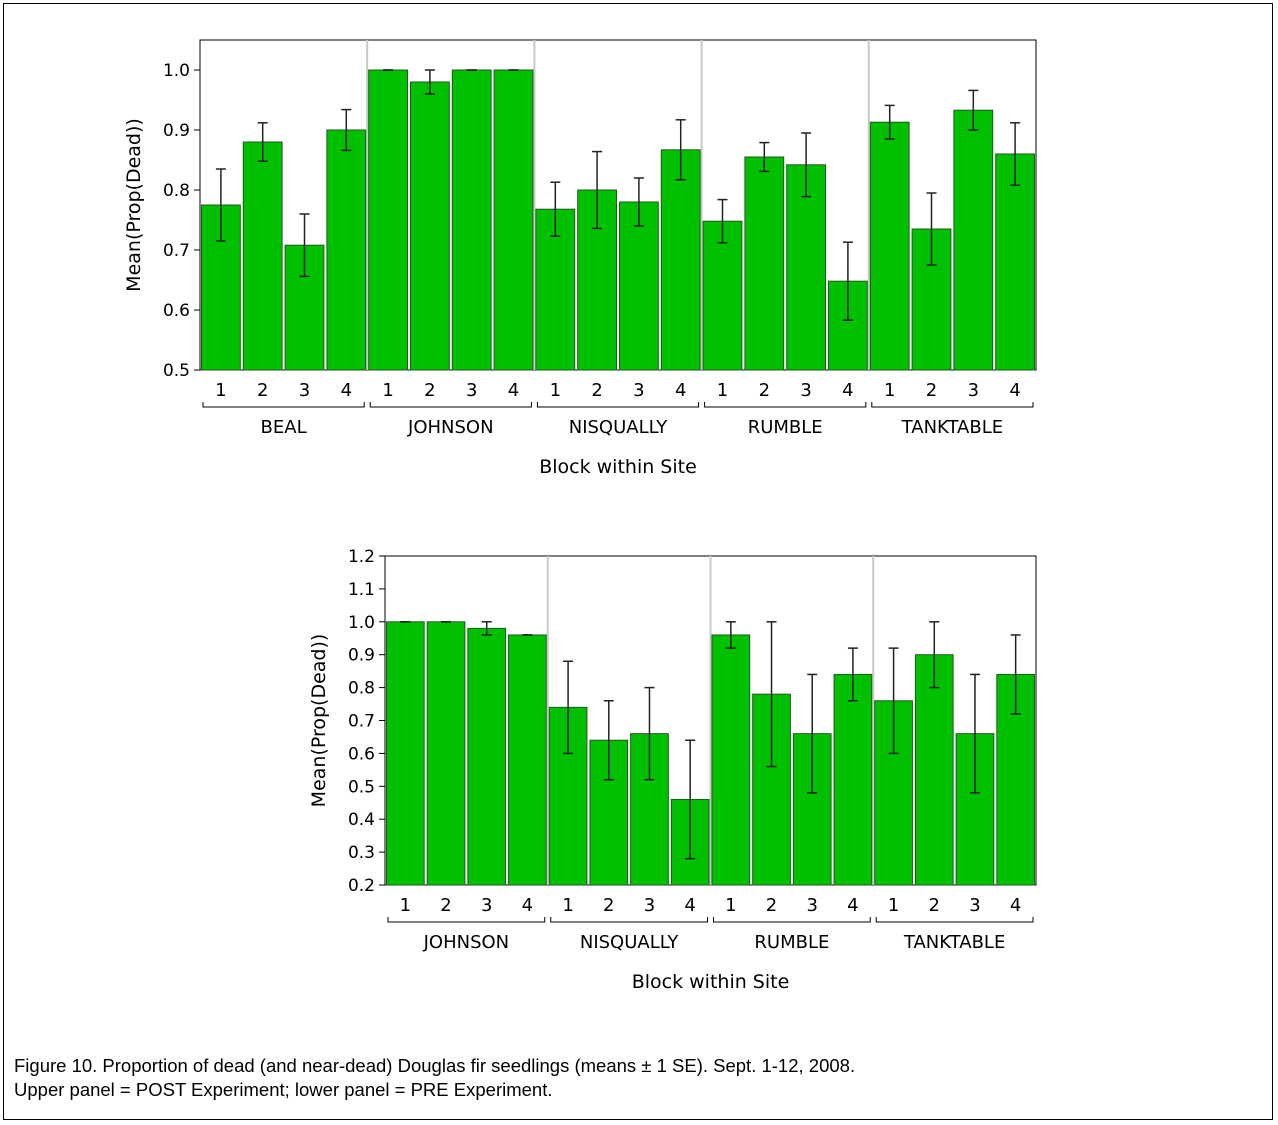 This screenshot has width=1278, height=1125. Describe the element at coordinates (361, 886) in the screenshot. I see `y-tick-label: 0.2` at that location.